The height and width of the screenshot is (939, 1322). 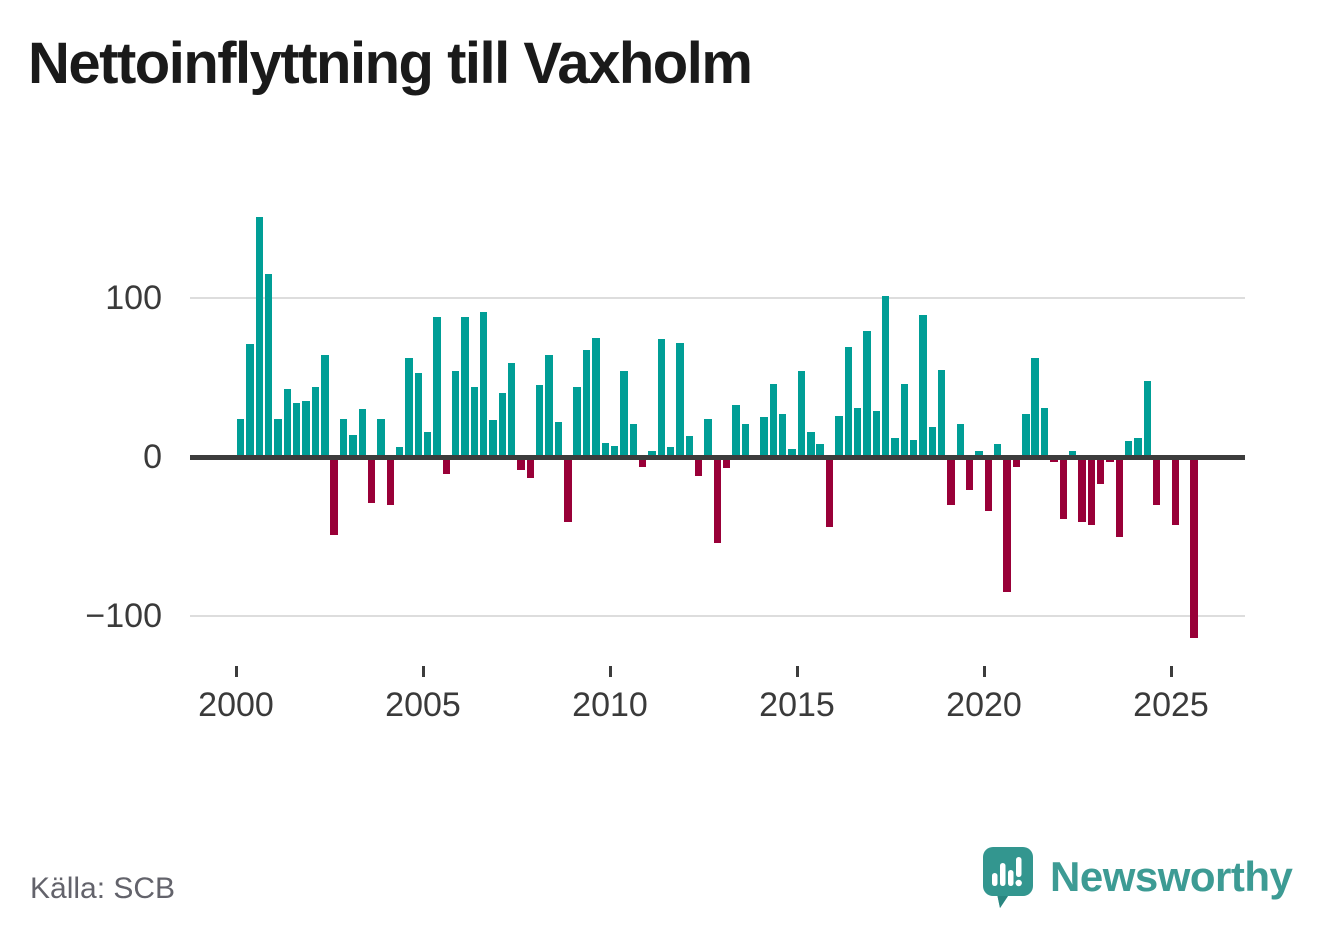 I want to click on bar-2022-Q2, so click(x=1072, y=453).